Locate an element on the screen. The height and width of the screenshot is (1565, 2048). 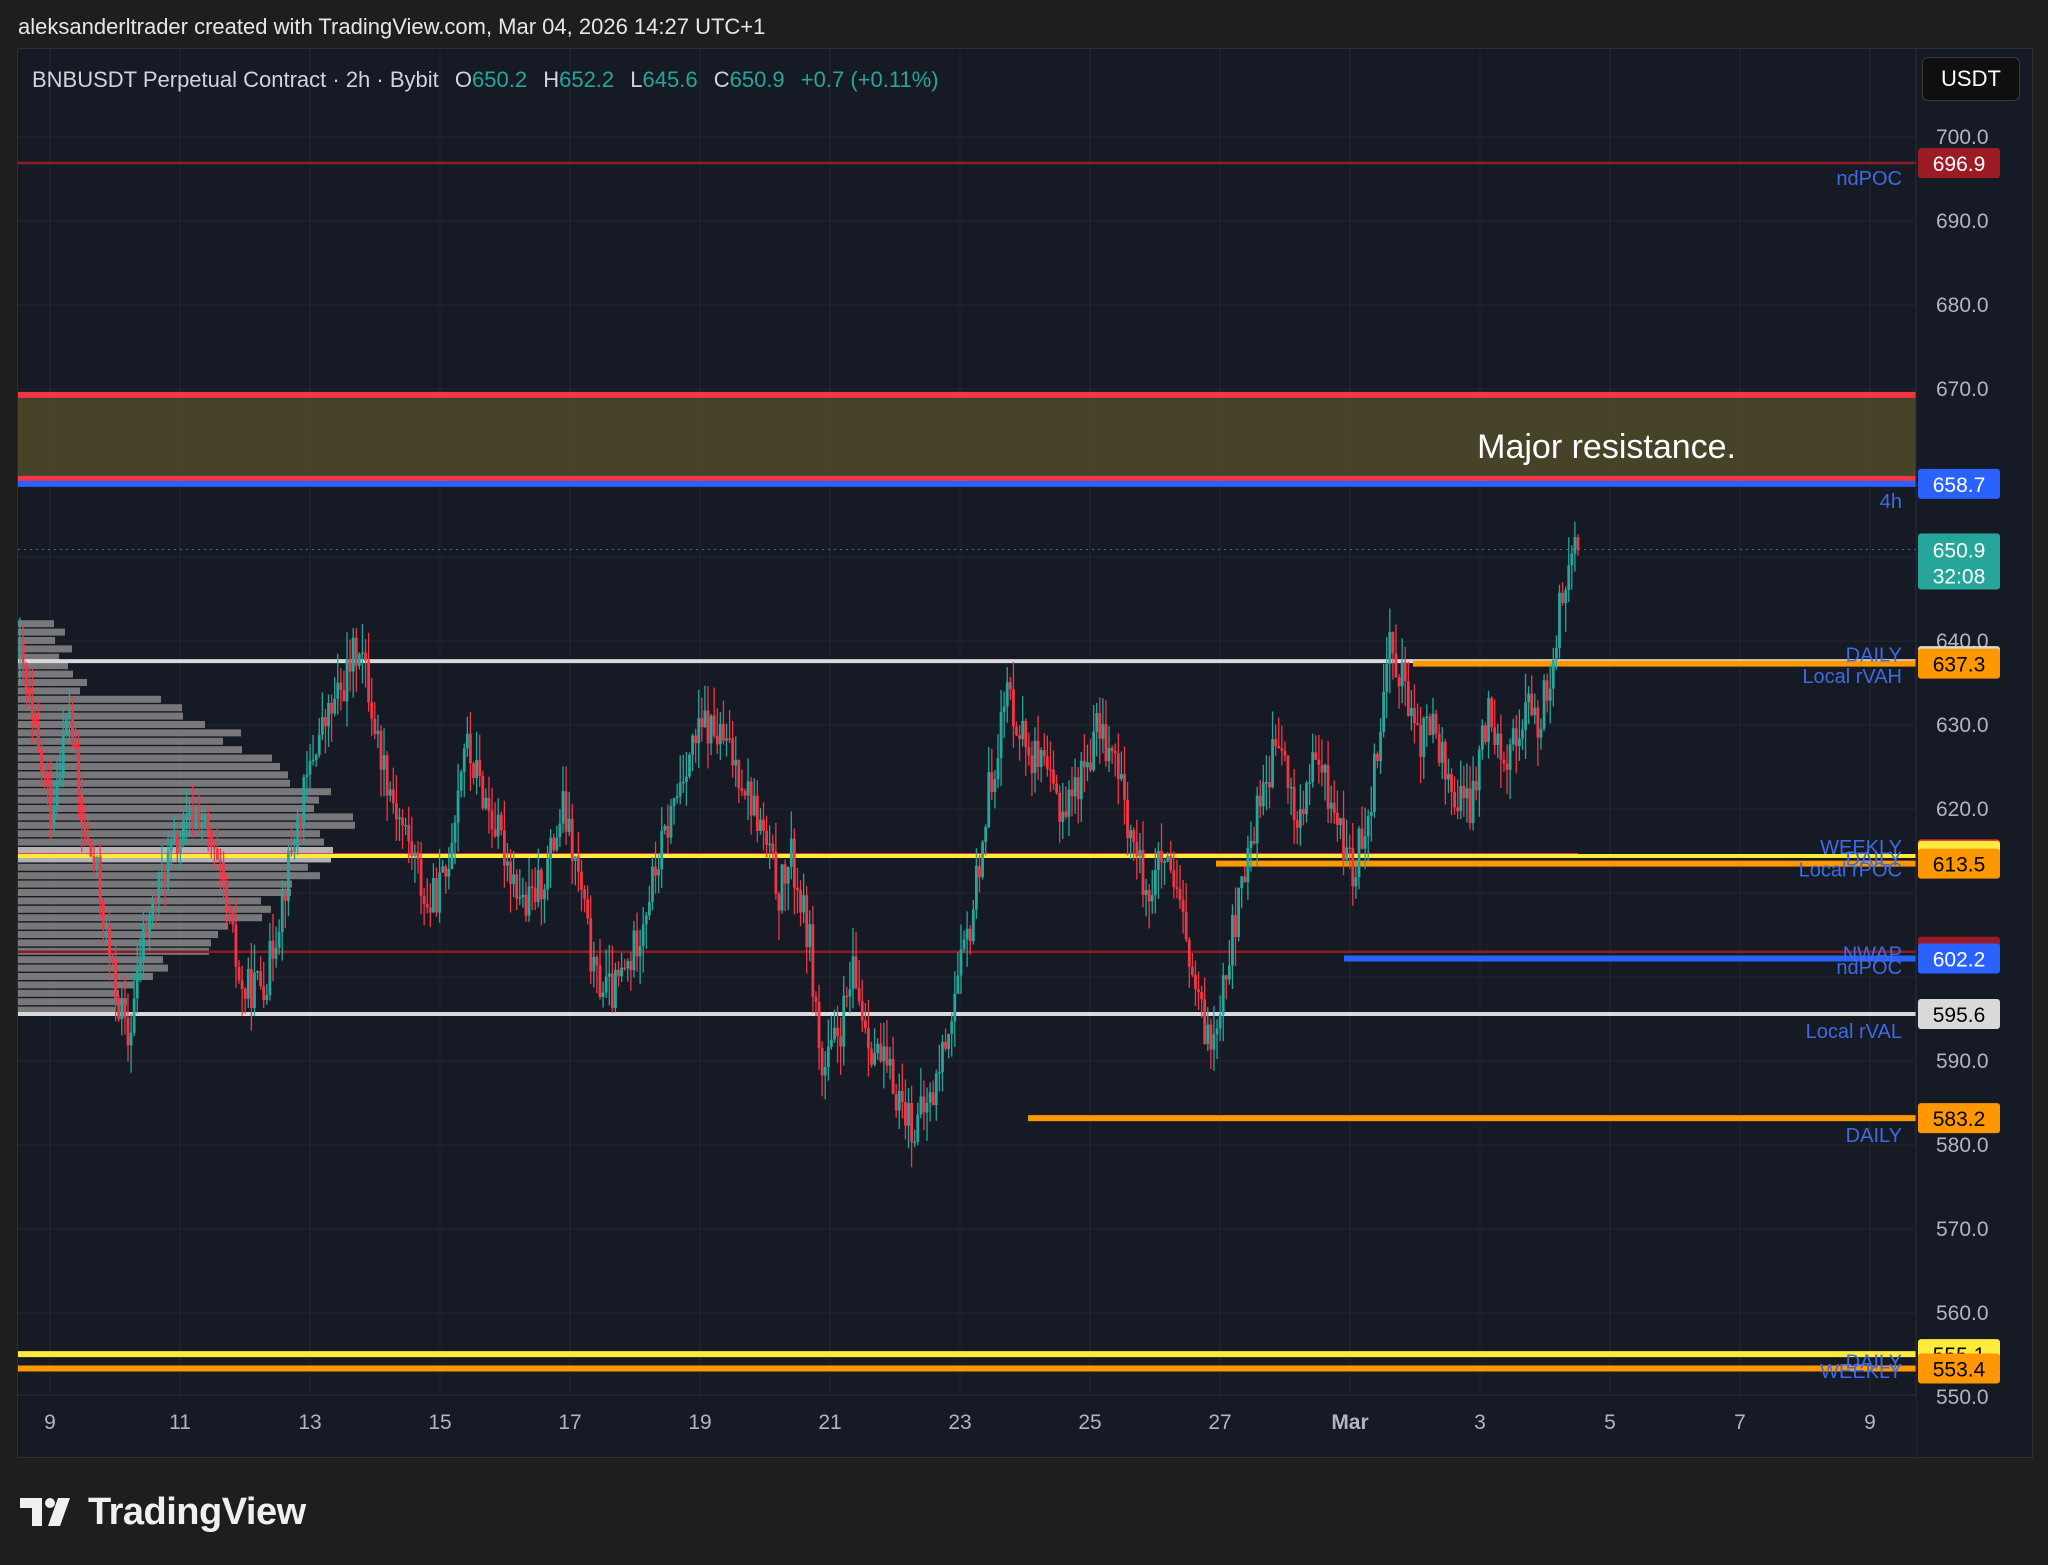
symbol-title: BNBUSDT Perpetual Contract · 2h · Bybit is located at coordinates (235, 79).